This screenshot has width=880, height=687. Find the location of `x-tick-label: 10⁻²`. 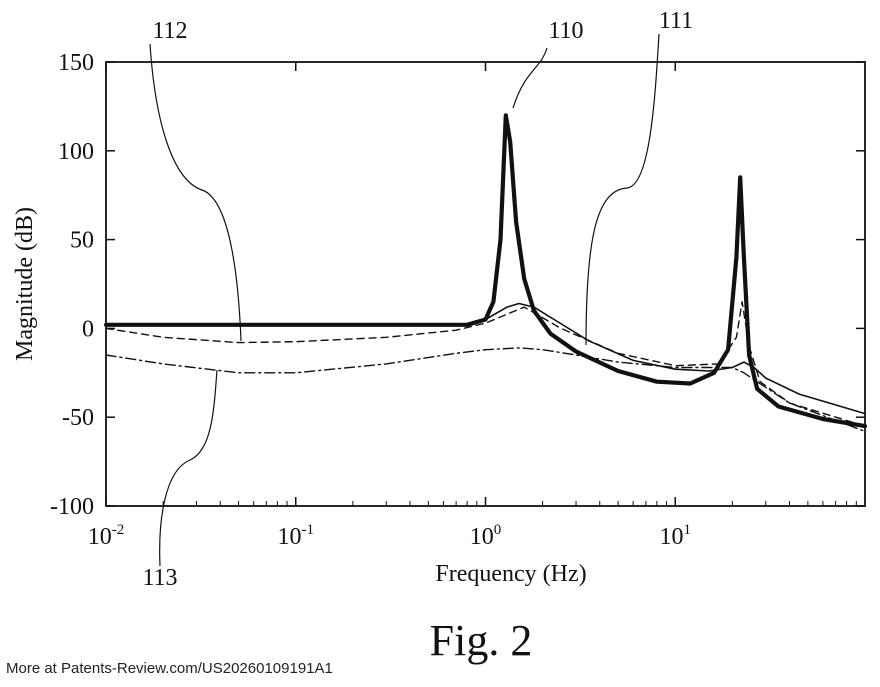

x-tick-label: 10⁻² is located at coordinates (106, 536).